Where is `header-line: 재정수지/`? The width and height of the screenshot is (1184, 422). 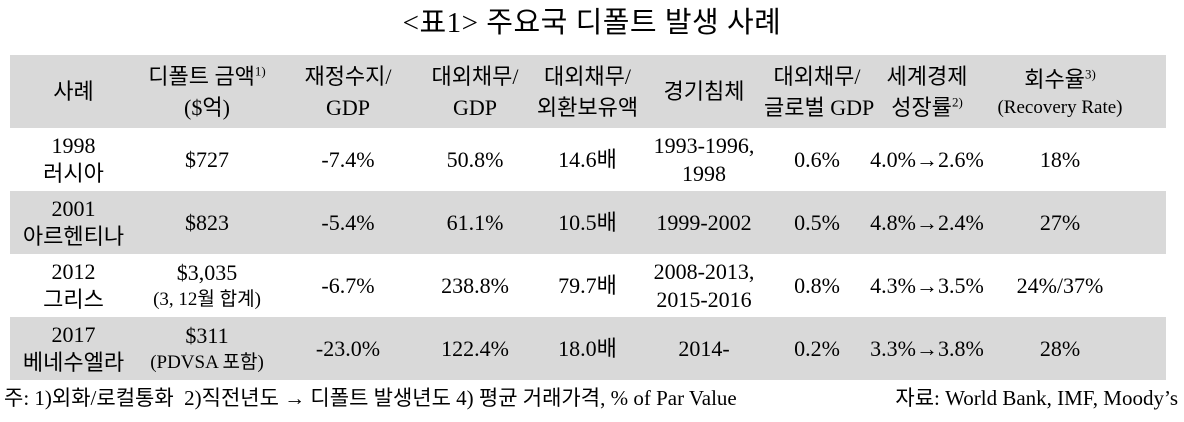 header-line: 재정수지/ is located at coordinates (348, 76).